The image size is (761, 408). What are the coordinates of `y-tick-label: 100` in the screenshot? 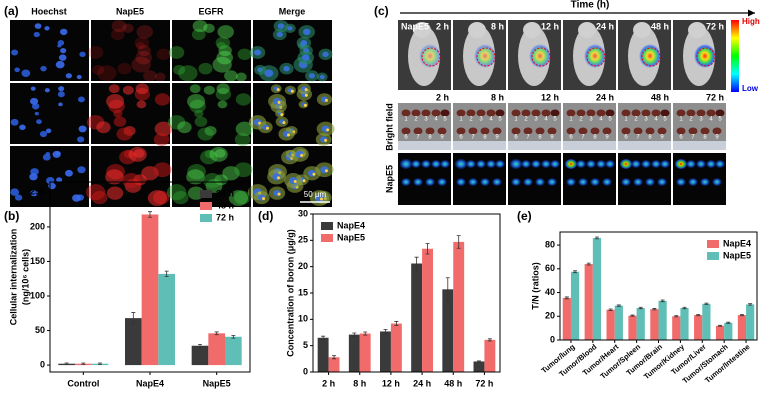 It's located at (37, 295).